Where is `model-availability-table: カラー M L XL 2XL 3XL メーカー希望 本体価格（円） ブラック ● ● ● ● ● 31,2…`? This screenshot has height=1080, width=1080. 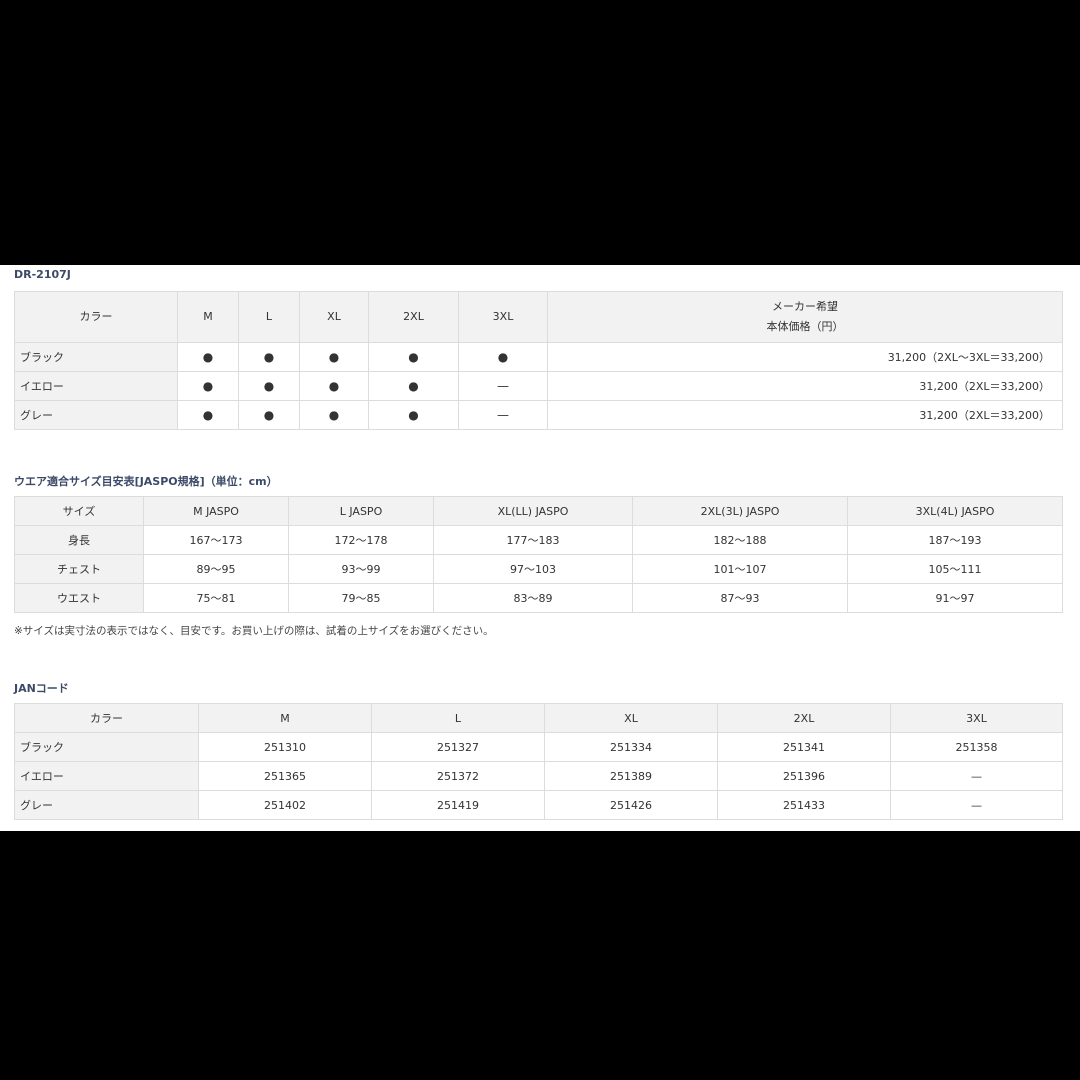 model-availability-table: カラー M L XL 2XL 3XL メーカー希望 本体価格（円） ブラック ● ● ● ● ● 31,2… is located at coordinates (538, 360).